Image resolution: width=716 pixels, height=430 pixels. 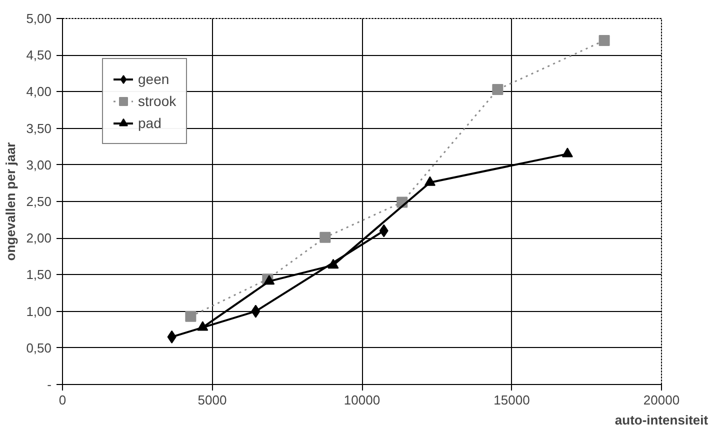 What do you see at coordinates (157, 101) in the screenshot?
I see `legend-label: strook` at bounding box center [157, 101].